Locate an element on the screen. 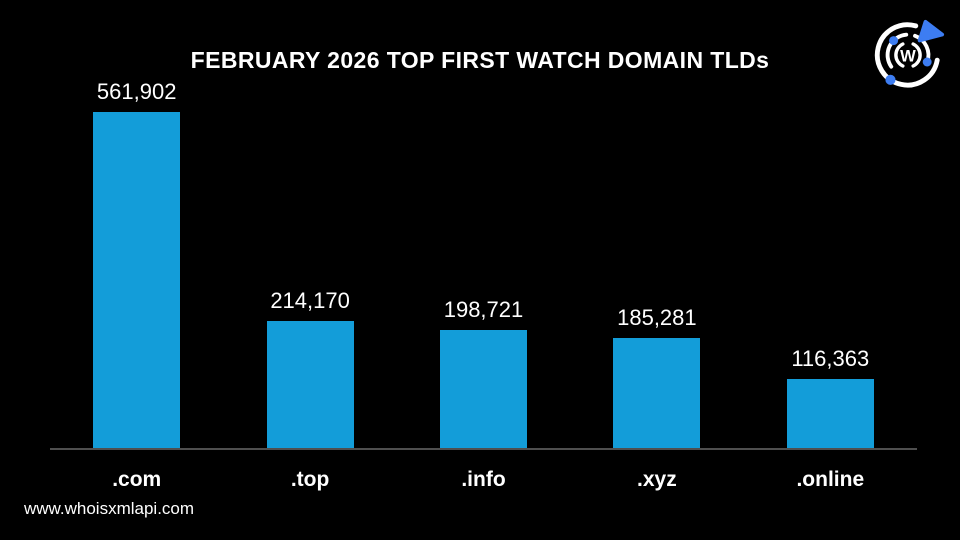  bar-value-label: 116,363 is located at coordinates (830, 358).